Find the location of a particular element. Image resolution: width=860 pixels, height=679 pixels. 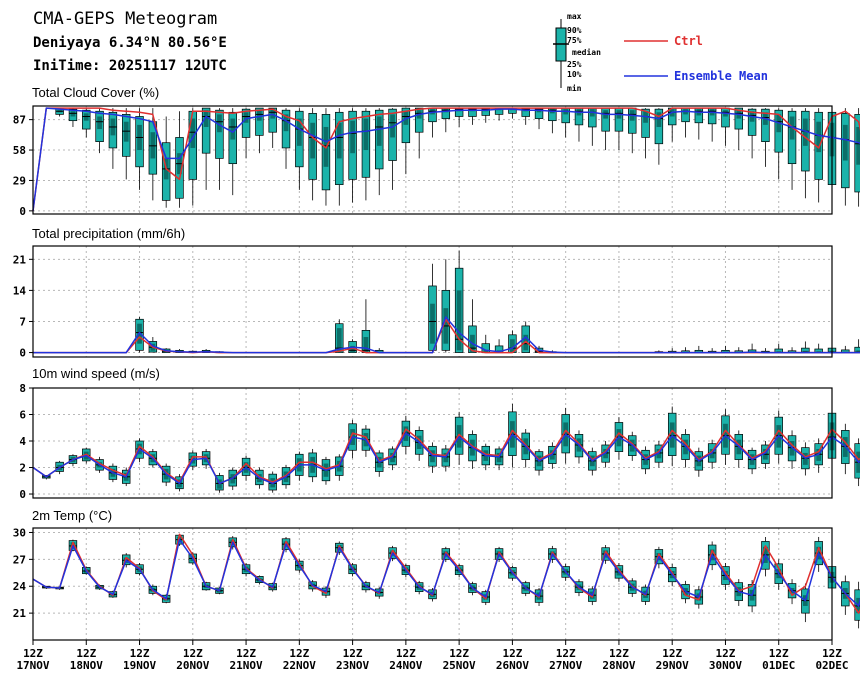

legend-ctrl-label: Ctrl is located at coordinates (688, 41).